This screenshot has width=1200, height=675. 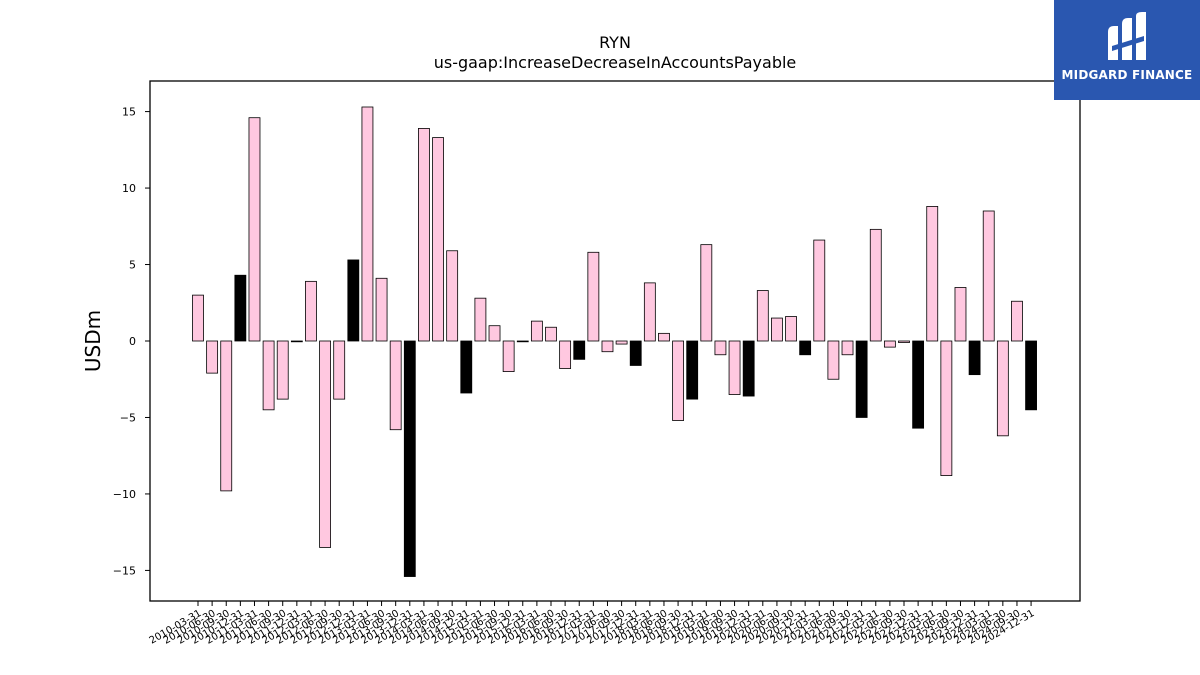 I want to click on y-tick-label: 10, so click(x=129, y=188).